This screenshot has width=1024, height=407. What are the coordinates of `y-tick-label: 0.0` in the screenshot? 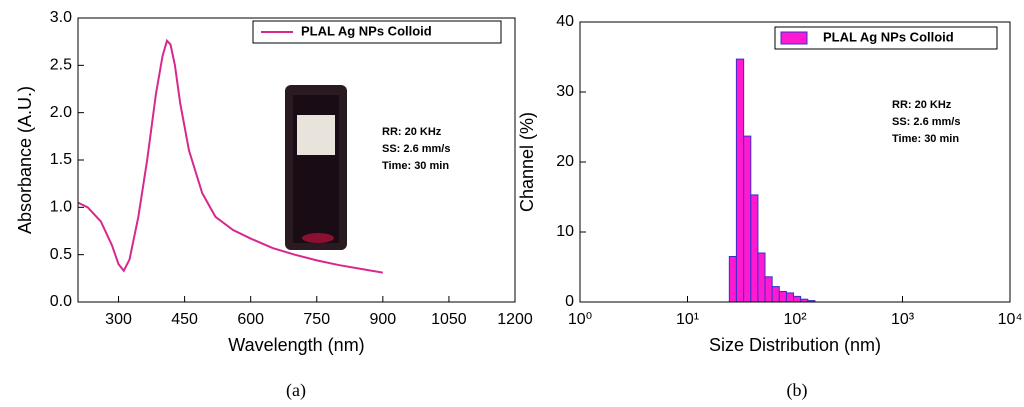 It's located at (61, 301).